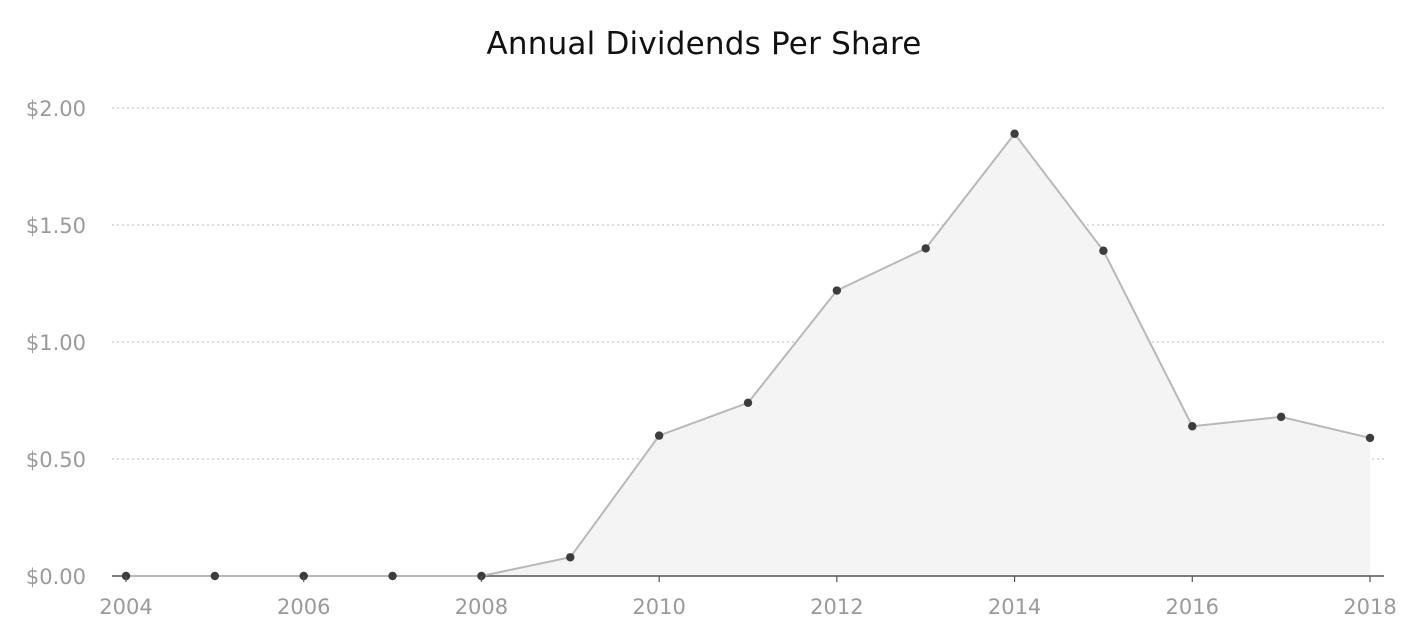 This screenshot has width=1420, height=644. What do you see at coordinates (1192, 607) in the screenshot?
I see `x-tick-label: 2016` at bounding box center [1192, 607].